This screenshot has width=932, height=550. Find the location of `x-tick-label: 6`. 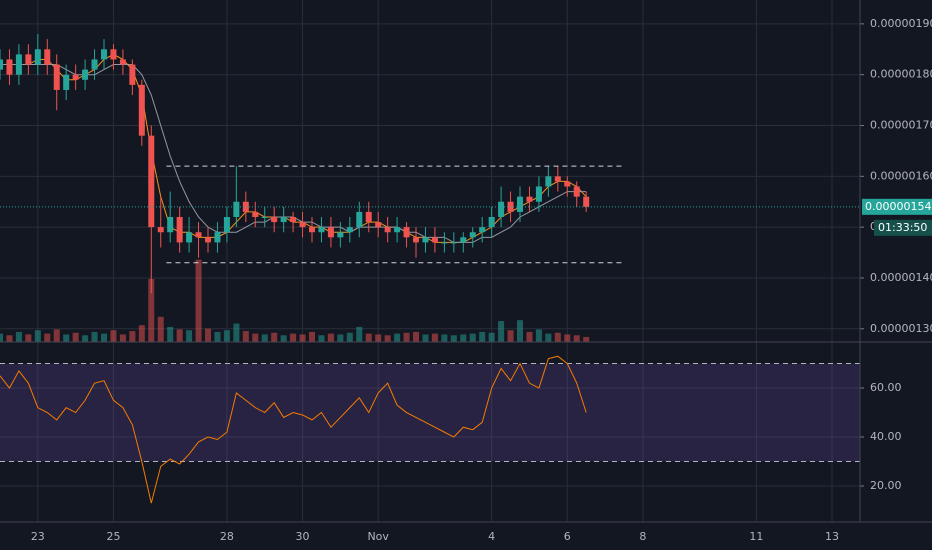

x-tick-label: 6 is located at coordinates (567, 536).